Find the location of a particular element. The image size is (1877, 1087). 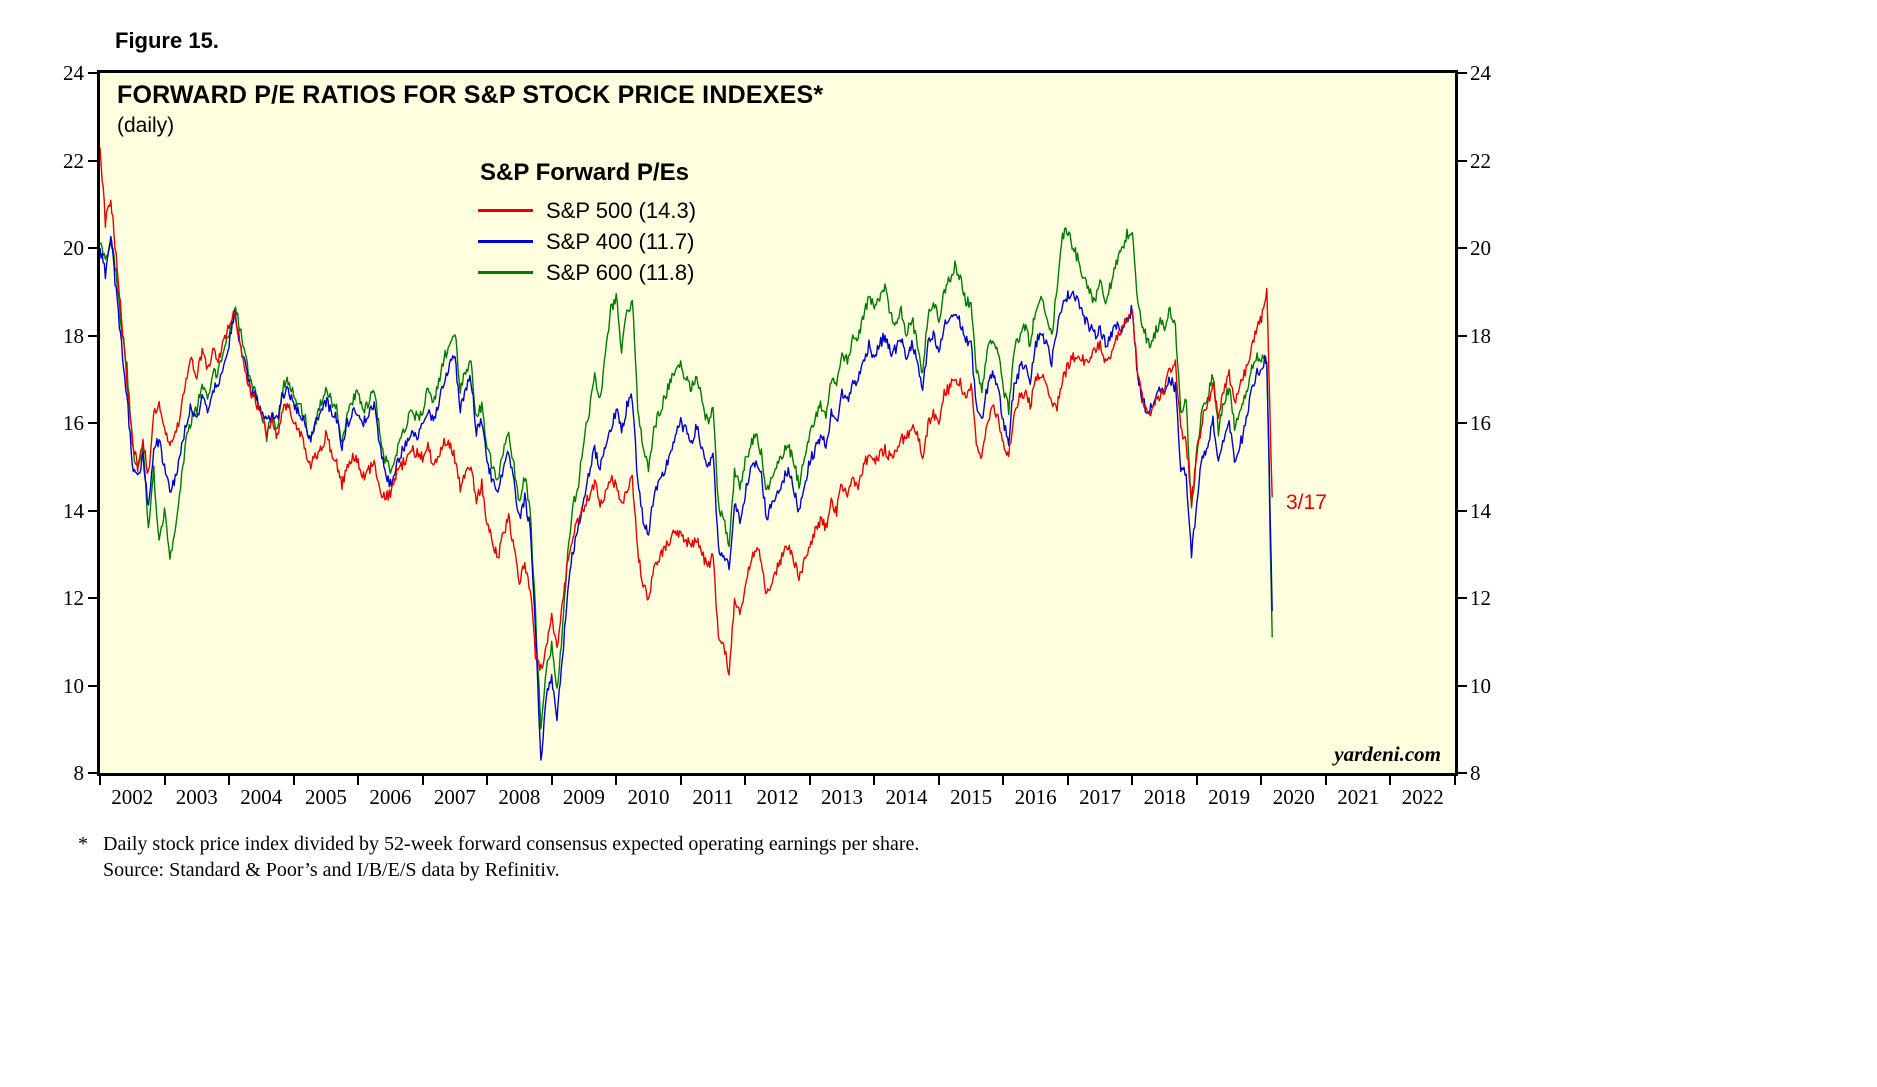

x-axis-tick-label: 2011 is located at coordinates (713, 797).